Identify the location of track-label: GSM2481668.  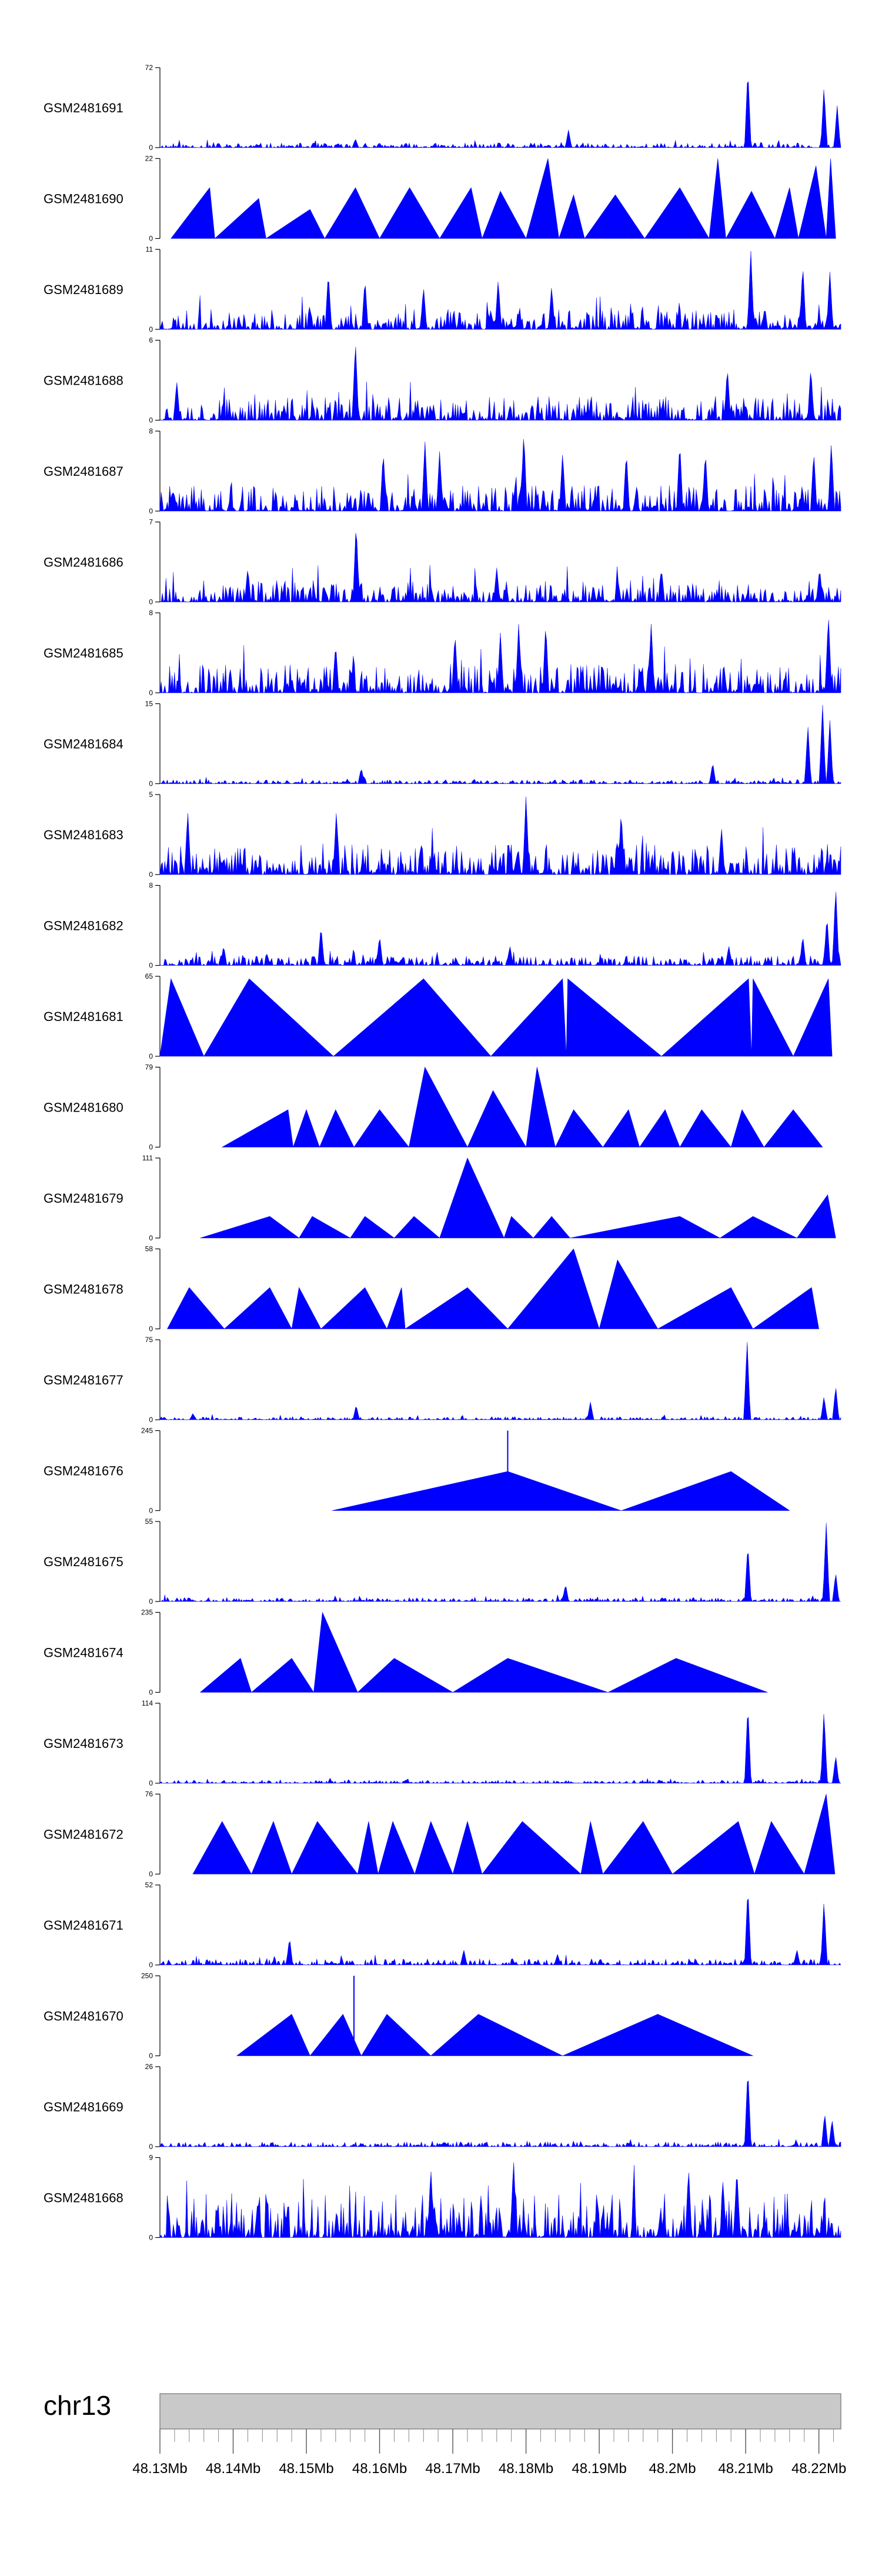
(83, 2198).